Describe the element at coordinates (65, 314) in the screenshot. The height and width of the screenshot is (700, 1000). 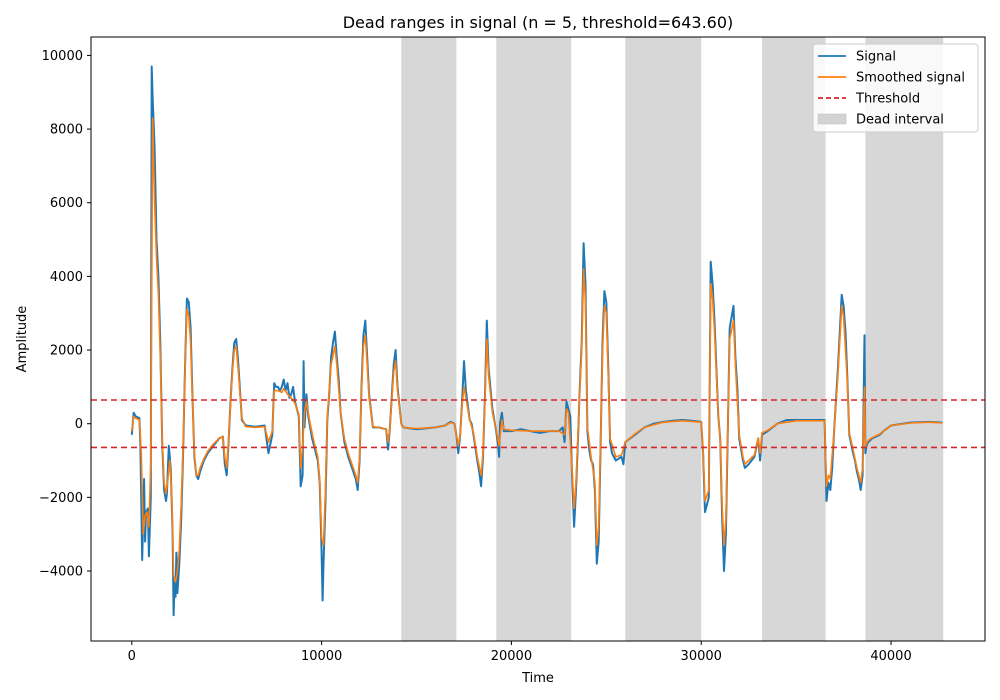
I see `y-axis: −4000 −2000 0 2000 4000 6000 8000 10000` at that location.